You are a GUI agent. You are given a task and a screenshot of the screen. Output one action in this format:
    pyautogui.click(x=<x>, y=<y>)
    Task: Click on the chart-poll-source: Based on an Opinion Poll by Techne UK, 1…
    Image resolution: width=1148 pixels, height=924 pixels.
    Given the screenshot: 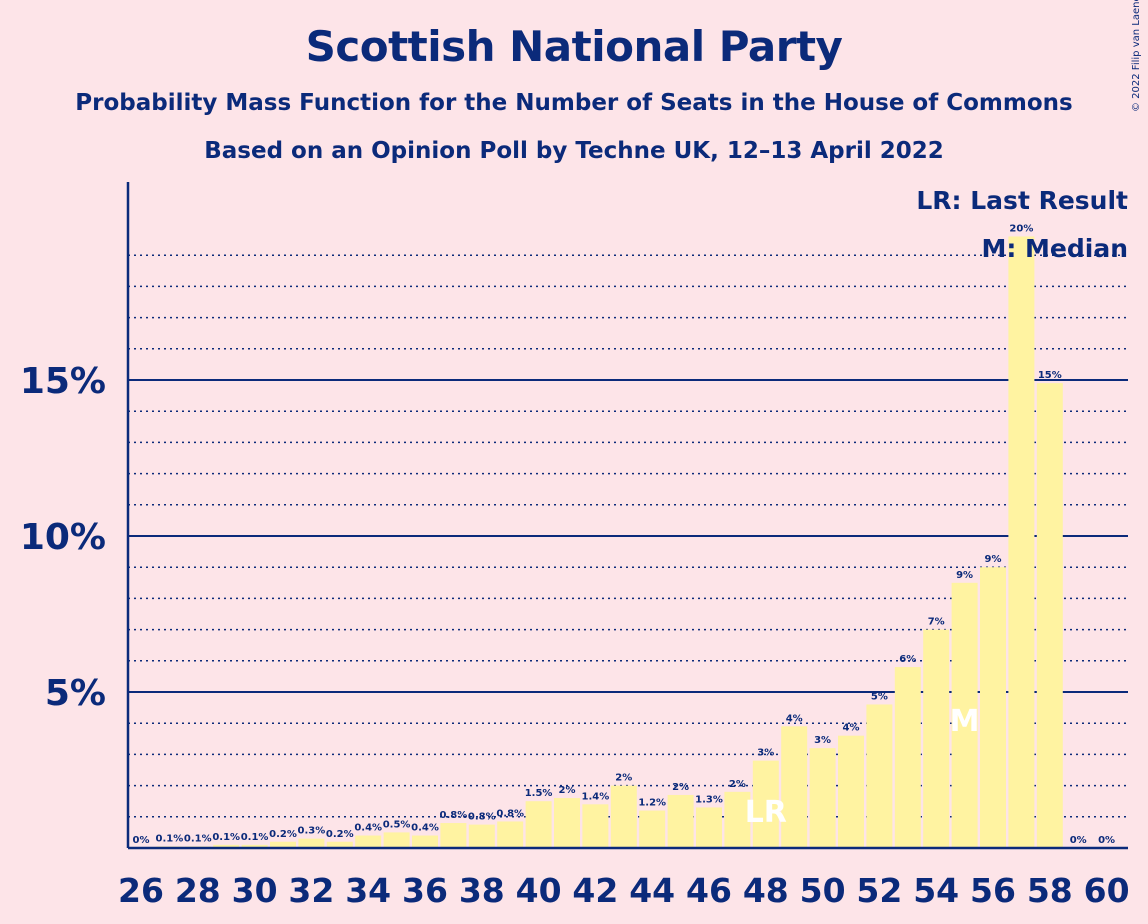 What is the action you would take?
    pyautogui.click(x=574, y=151)
    